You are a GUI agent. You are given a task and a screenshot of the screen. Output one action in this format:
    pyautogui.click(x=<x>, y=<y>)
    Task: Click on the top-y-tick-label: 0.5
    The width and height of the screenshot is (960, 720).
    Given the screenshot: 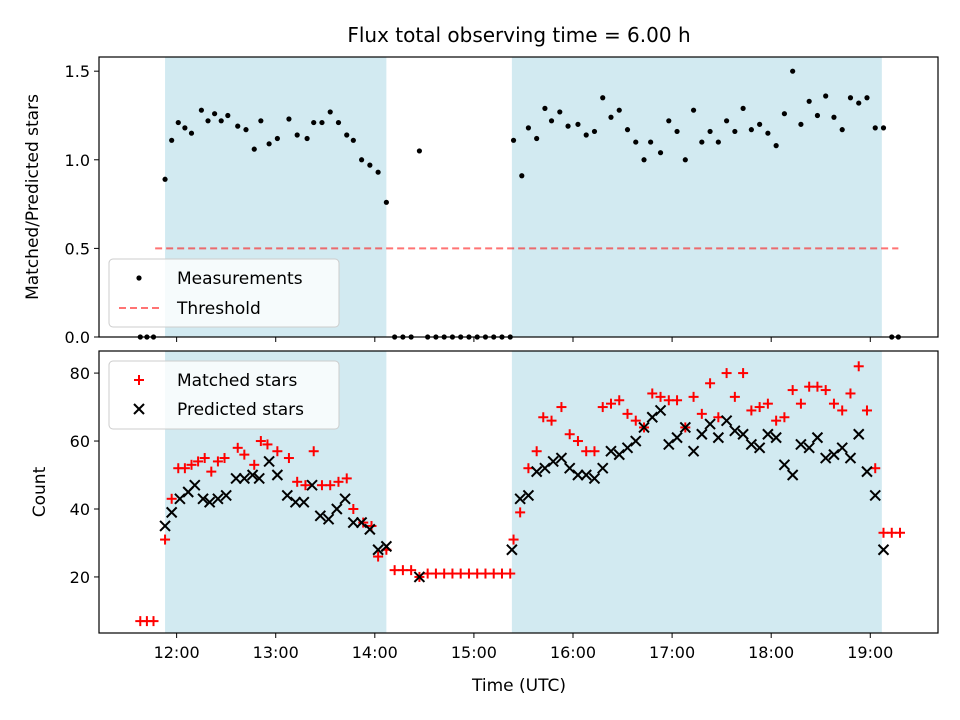 What is the action you would take?
    pyautogui.click(x=77, y=248)
    